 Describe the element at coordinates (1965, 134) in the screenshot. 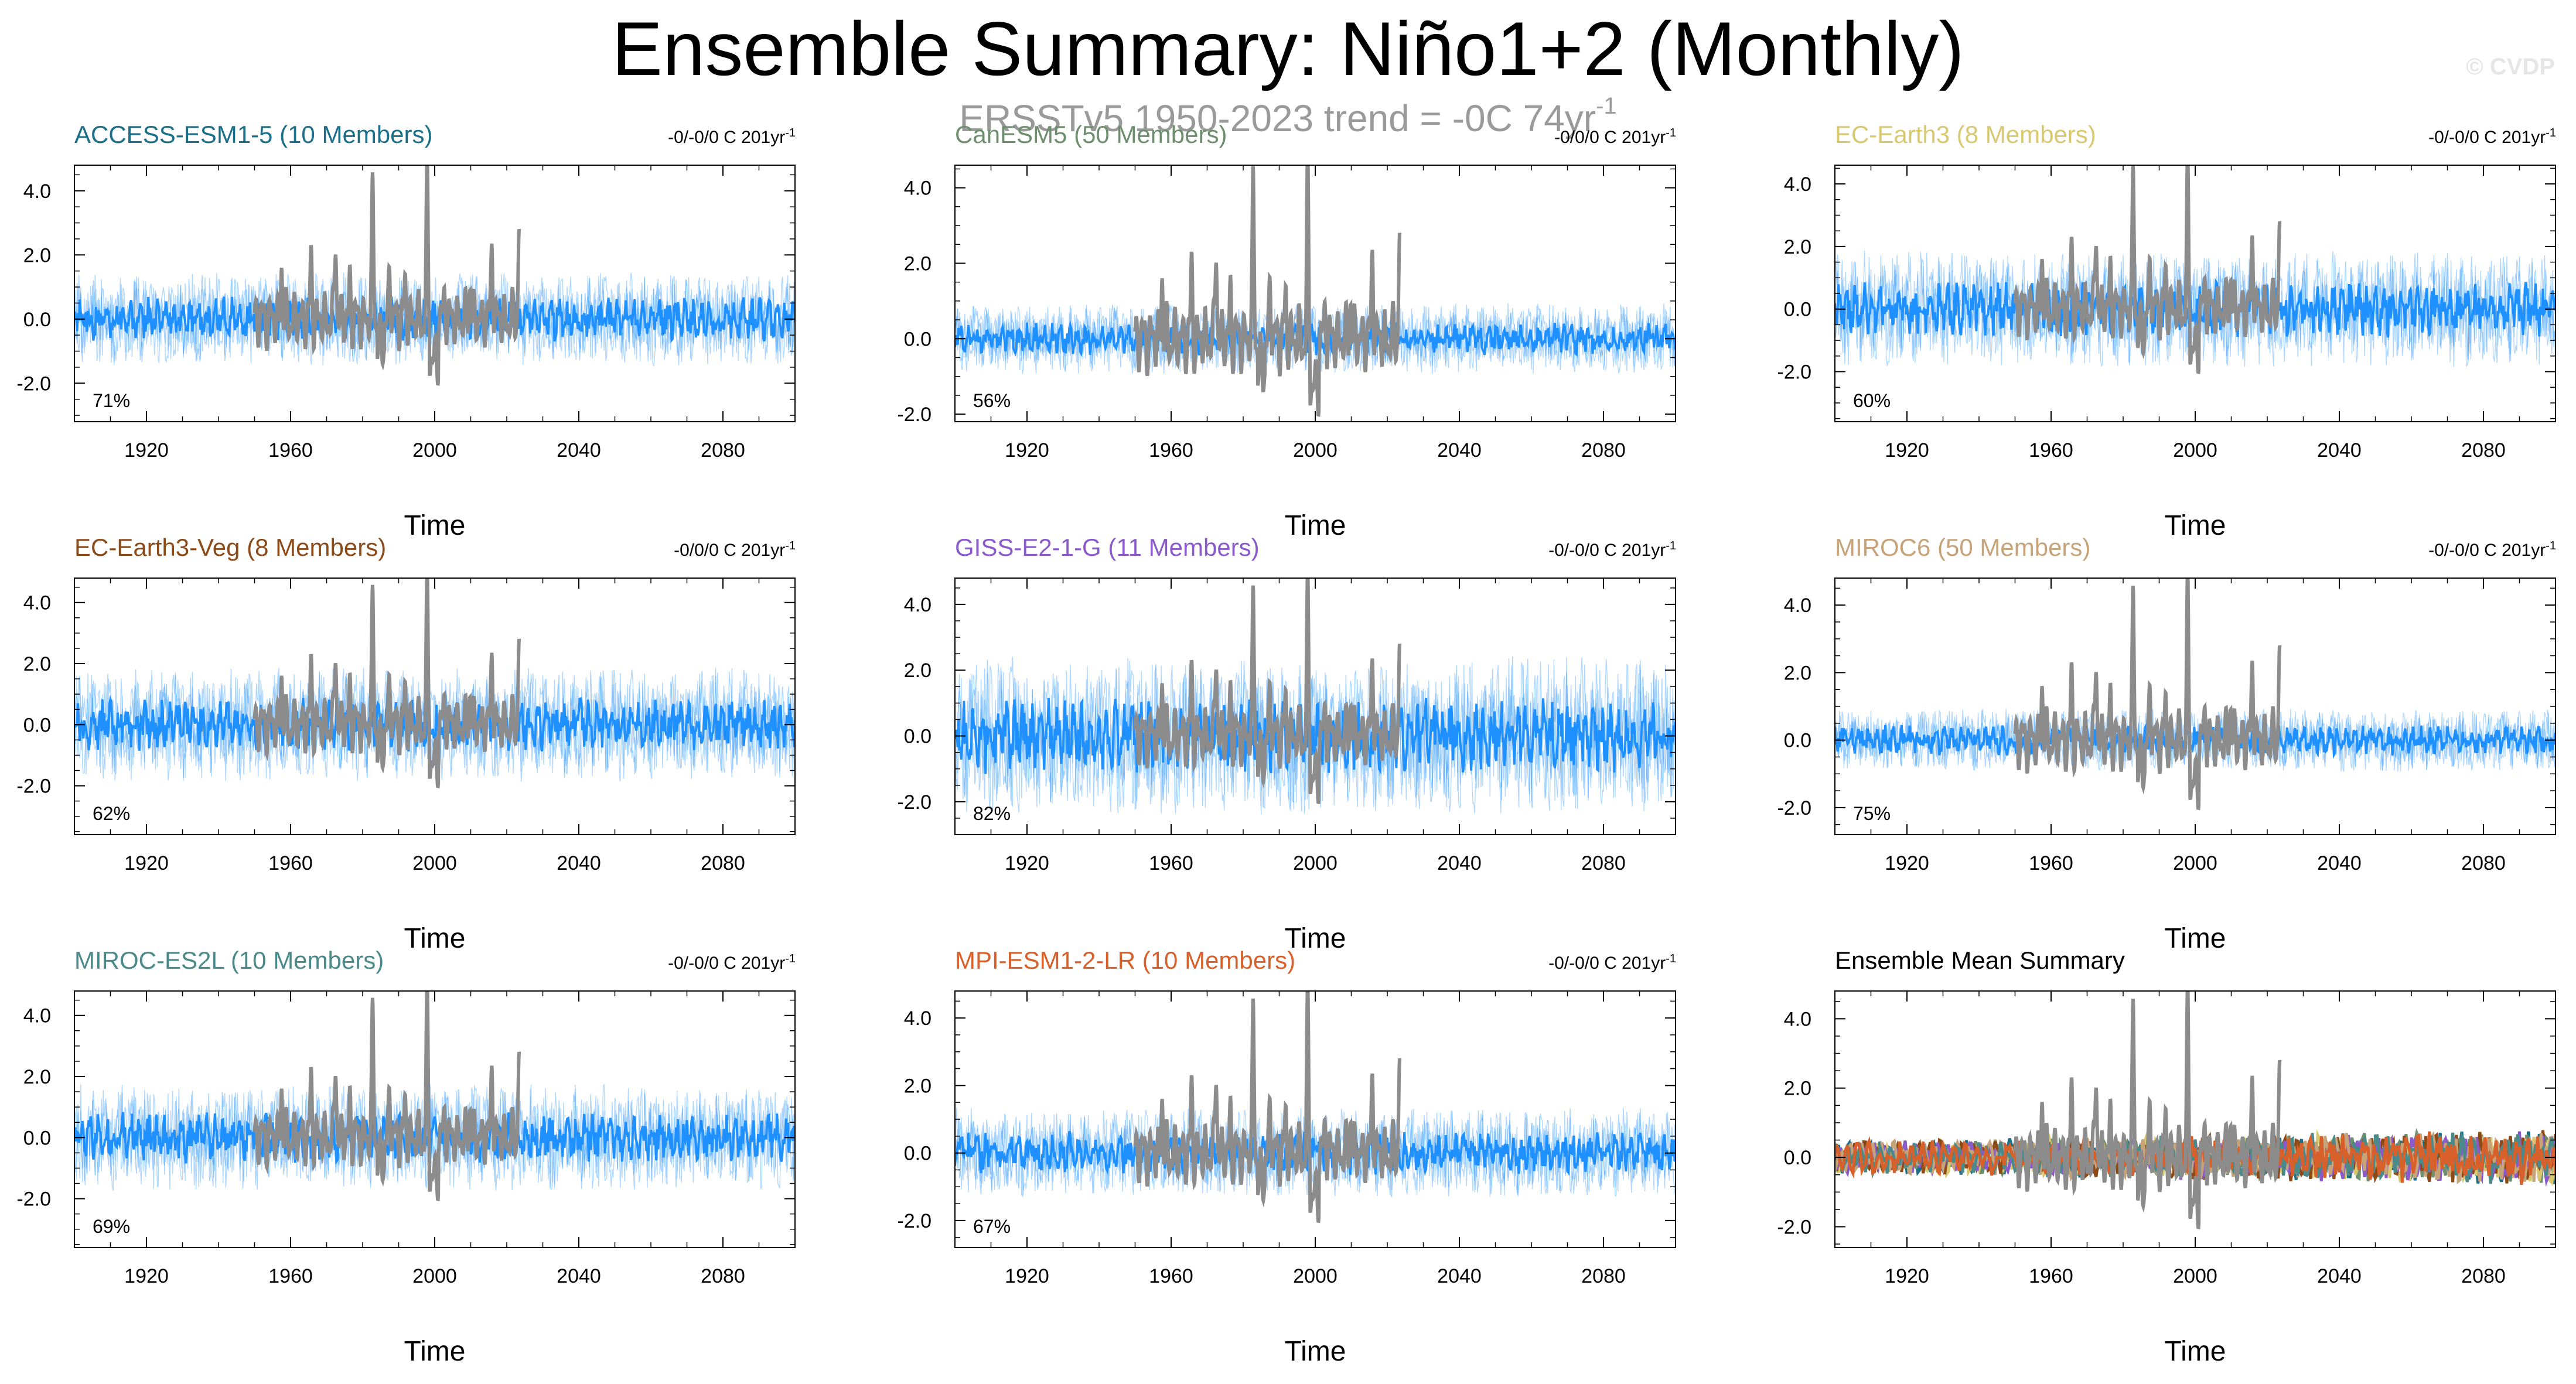

I see `panel-title: EC-Earth3 (8 Members)` at that location.